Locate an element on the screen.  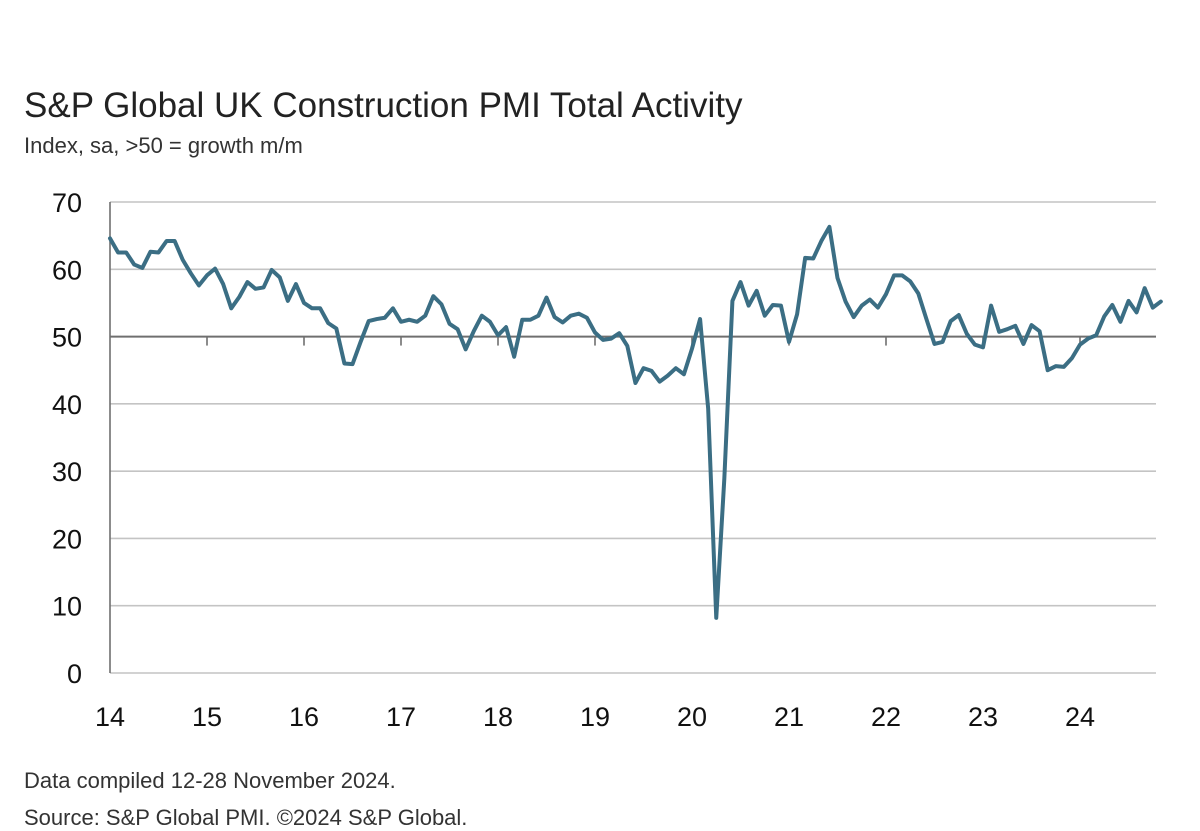
y-tick-label-10: 10 is located at coordinates (67, 607).